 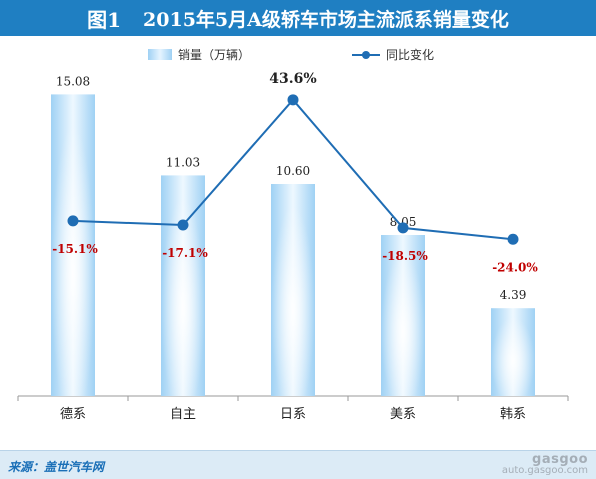 What do you see at coordinates (326, 19) in the screenshot?
I see `chart-title: 2015年5月A级轿车市场主流派系销量变化` at bounding box center [326, 19].